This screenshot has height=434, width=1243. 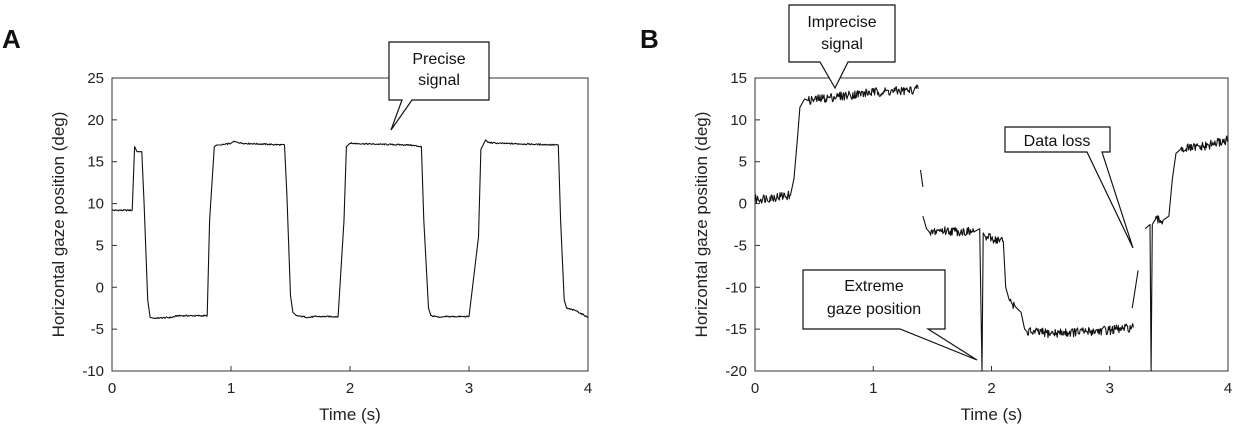 I want to click on y-tick-label: -15, so click(x=736, y=329).